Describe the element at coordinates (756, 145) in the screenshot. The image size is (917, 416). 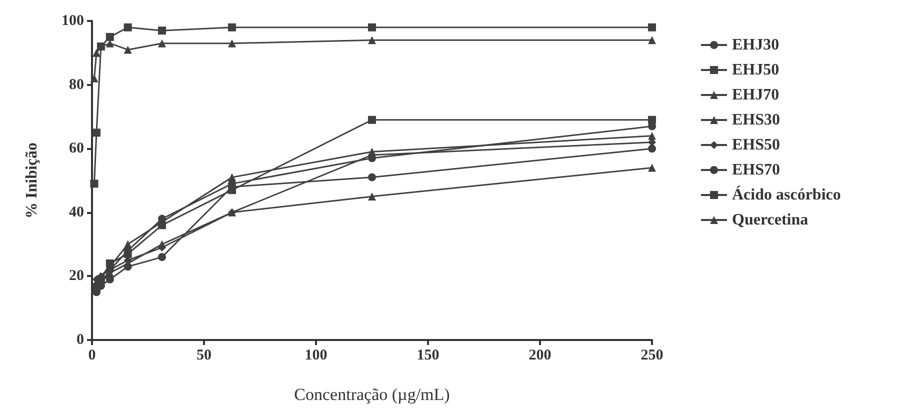
I see `legend-label: EHS50` at that location.